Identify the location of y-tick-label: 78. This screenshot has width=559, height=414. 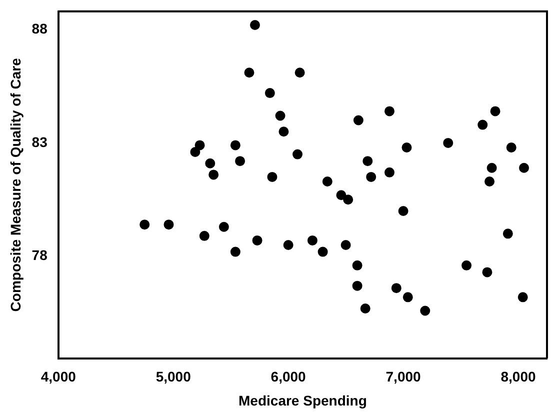
(40, 255).